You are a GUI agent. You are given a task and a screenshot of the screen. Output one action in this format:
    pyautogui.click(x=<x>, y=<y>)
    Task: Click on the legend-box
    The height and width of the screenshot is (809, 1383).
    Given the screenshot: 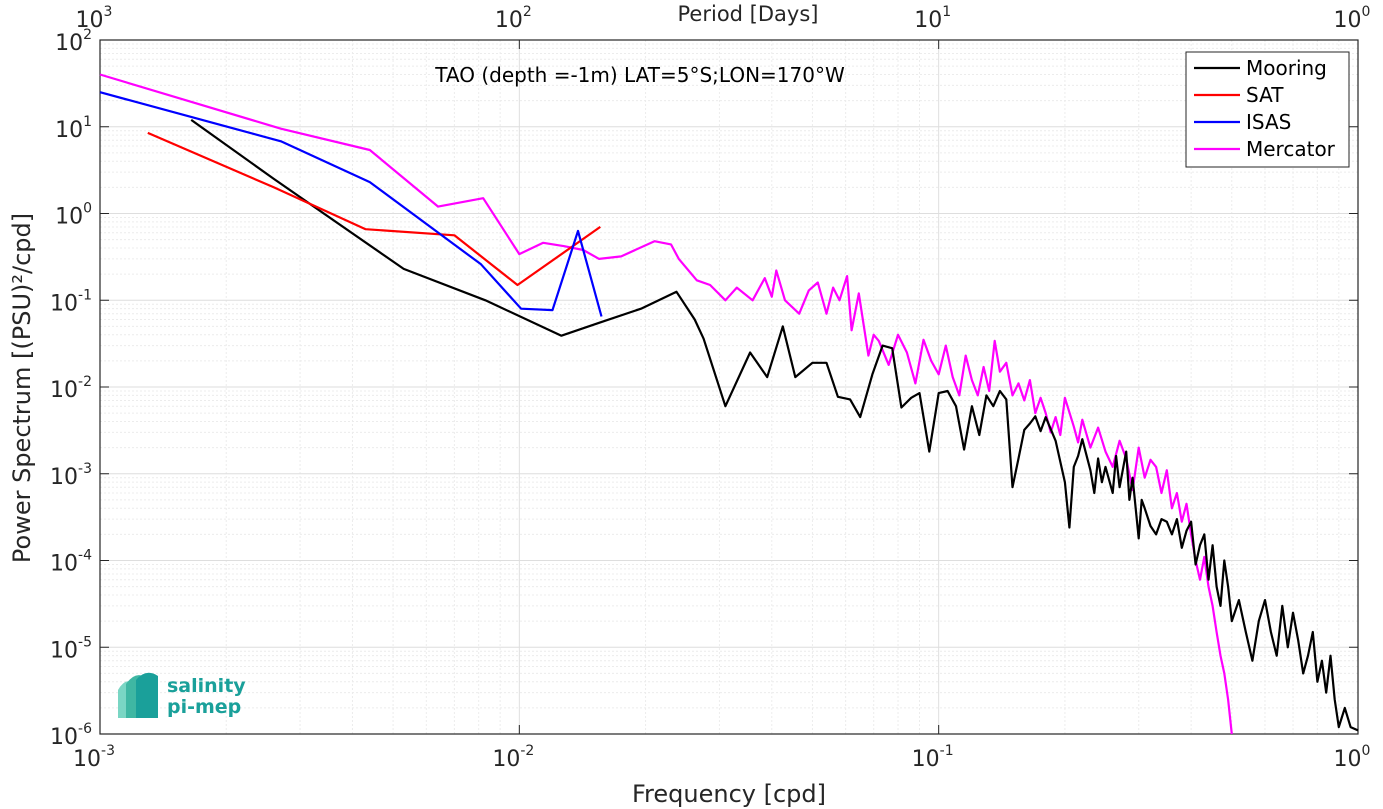 What is the action you would take?
    pyautogui.click(x=1267, y=109)
    